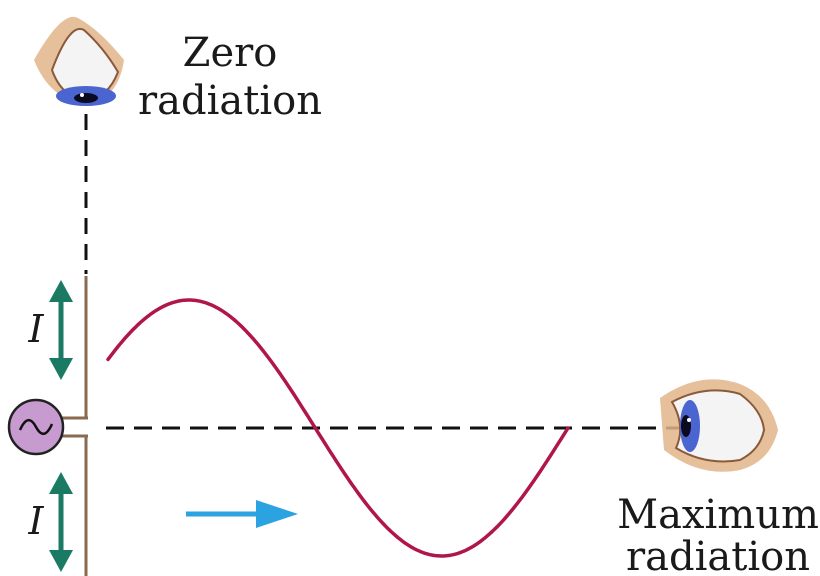 The height and width of the screenshot is (576, 820). I want to click on top-eye-icon, so click(79, 61).